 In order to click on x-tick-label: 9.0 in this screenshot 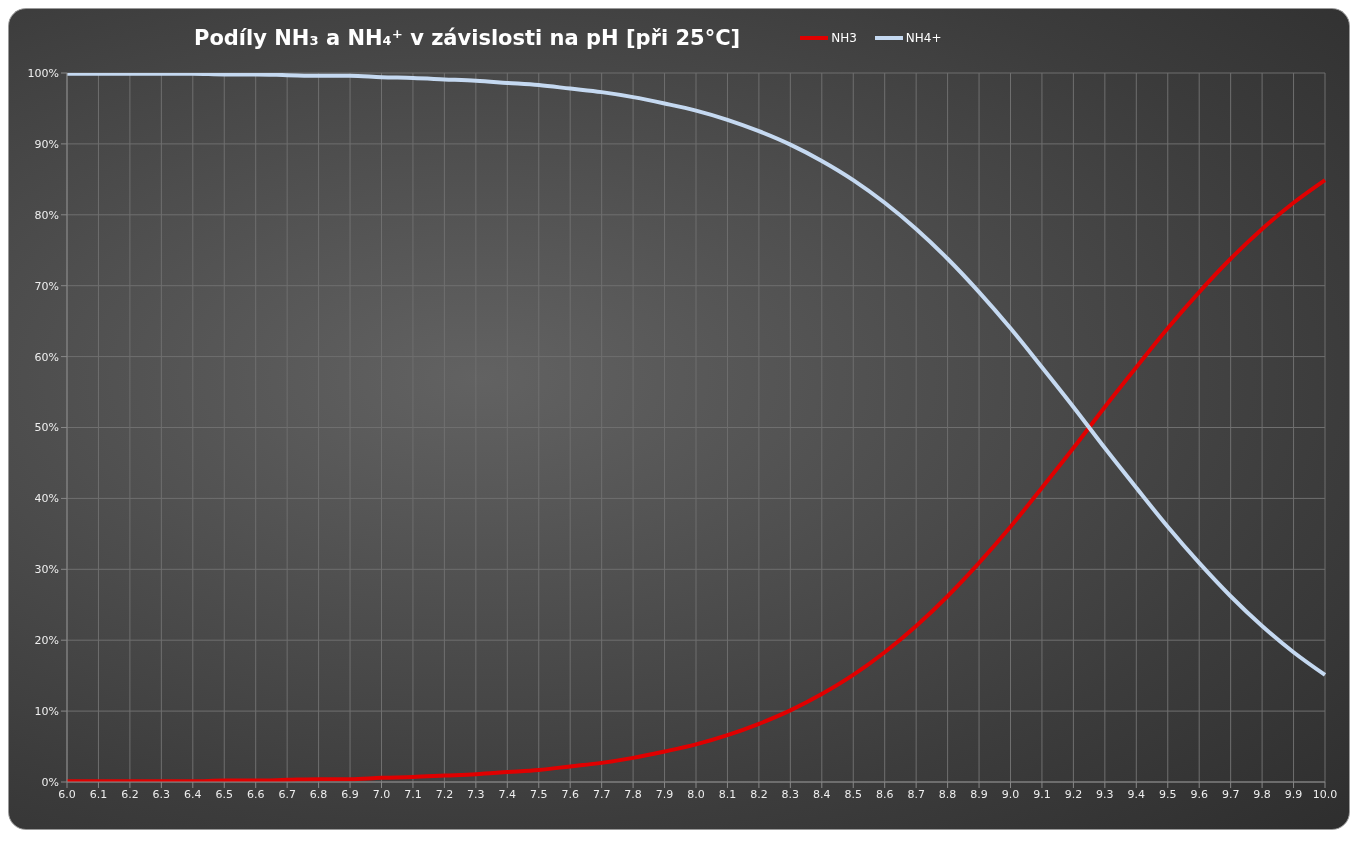, I will do `click(1010, 794)`.